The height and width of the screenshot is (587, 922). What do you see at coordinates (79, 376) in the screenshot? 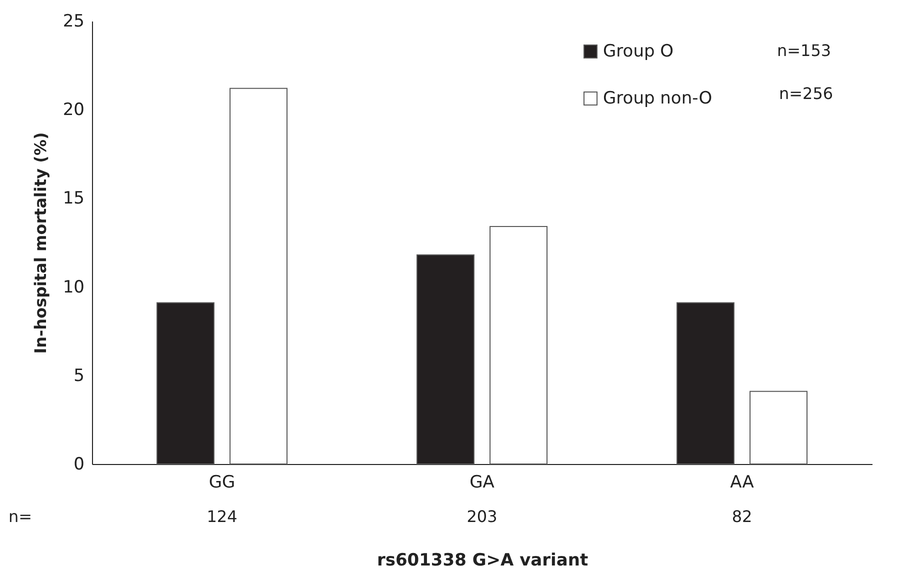
I see `y-tick-label: 5` at bounding box center [79, 376].